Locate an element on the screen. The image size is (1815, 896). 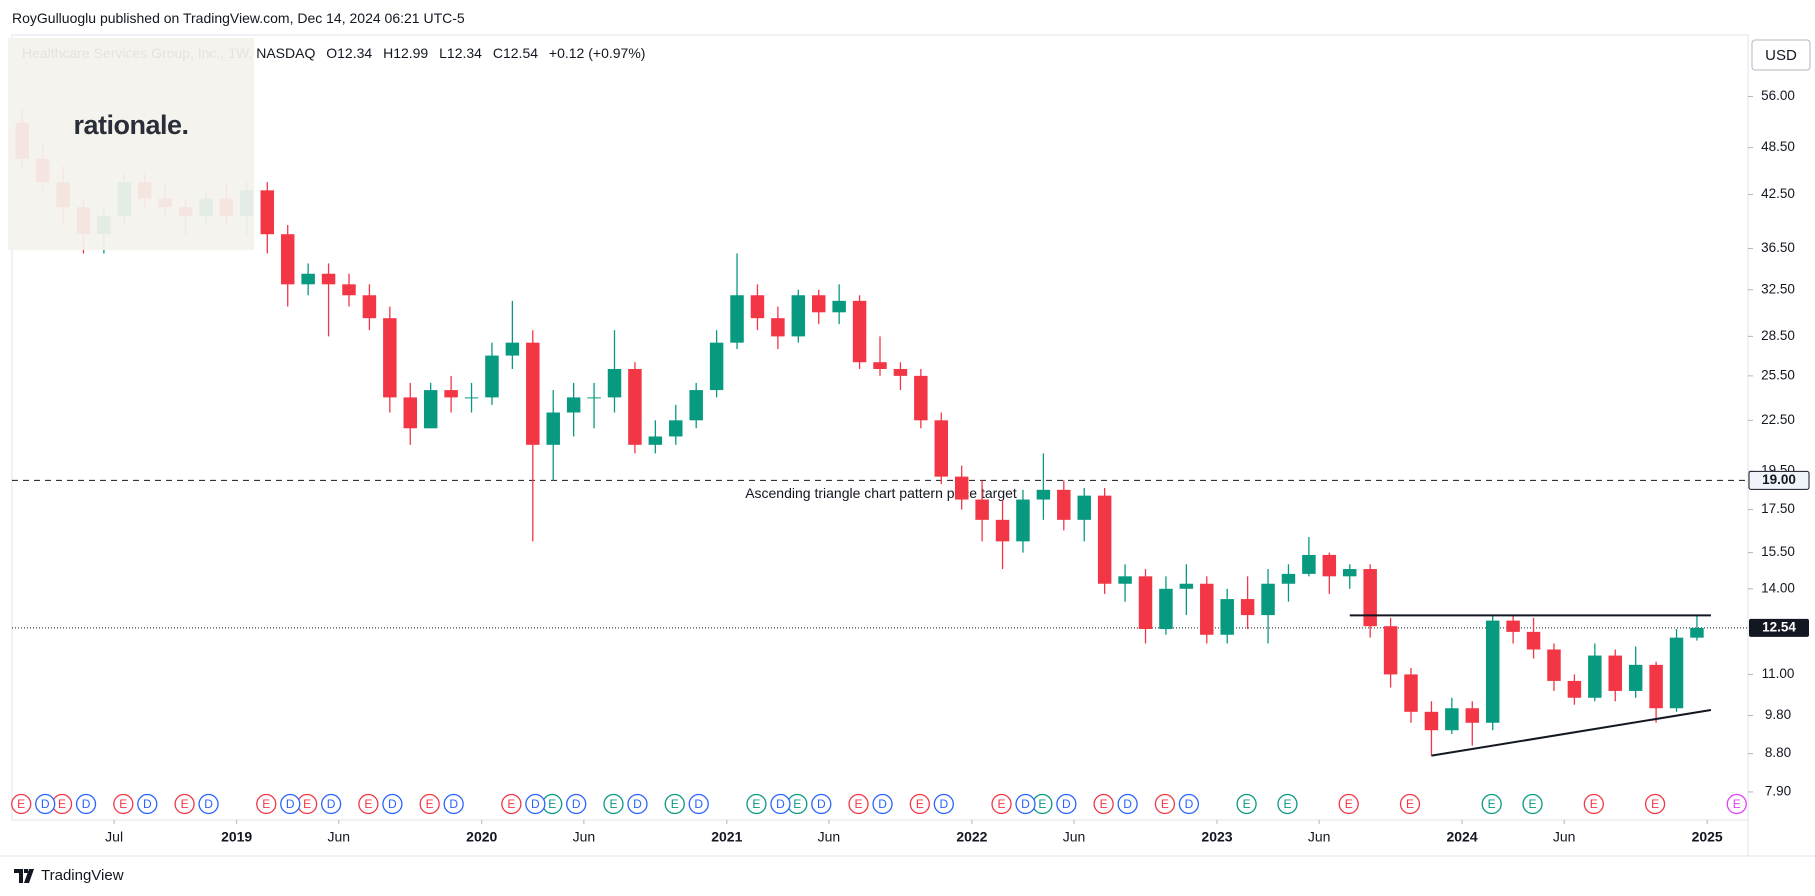
quote-high: 12.99 is located at coordinates (411, 53).